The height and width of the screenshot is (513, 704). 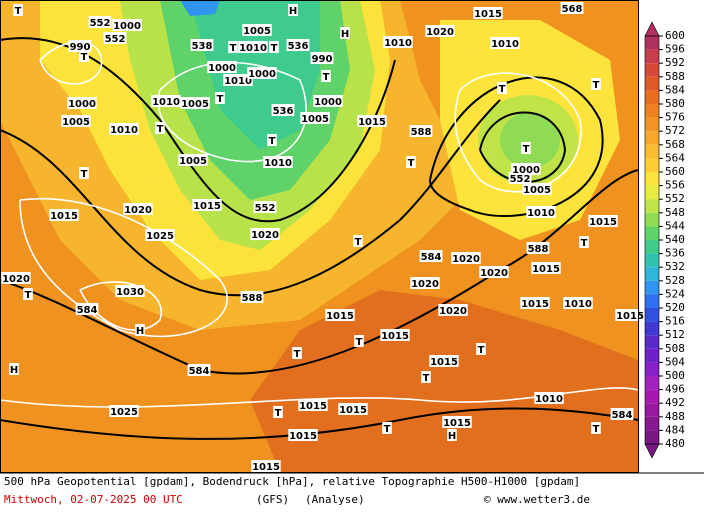 What do you see at coordinates (335, 499) in the screenshot?
I see `footer-run: (Analyse)` at bounding box center [335, 499].